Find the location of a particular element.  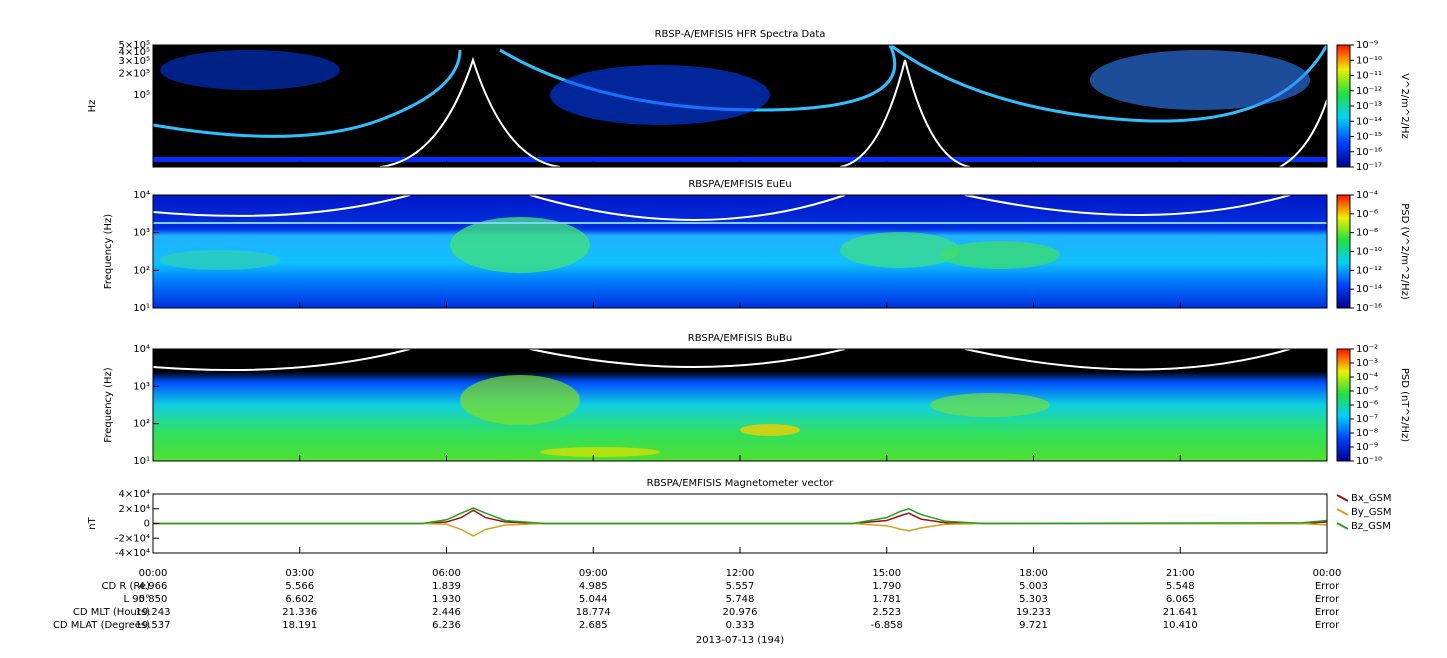

x-axis-label: 2013-07-13 (194) is located at coordinates (740, 640).